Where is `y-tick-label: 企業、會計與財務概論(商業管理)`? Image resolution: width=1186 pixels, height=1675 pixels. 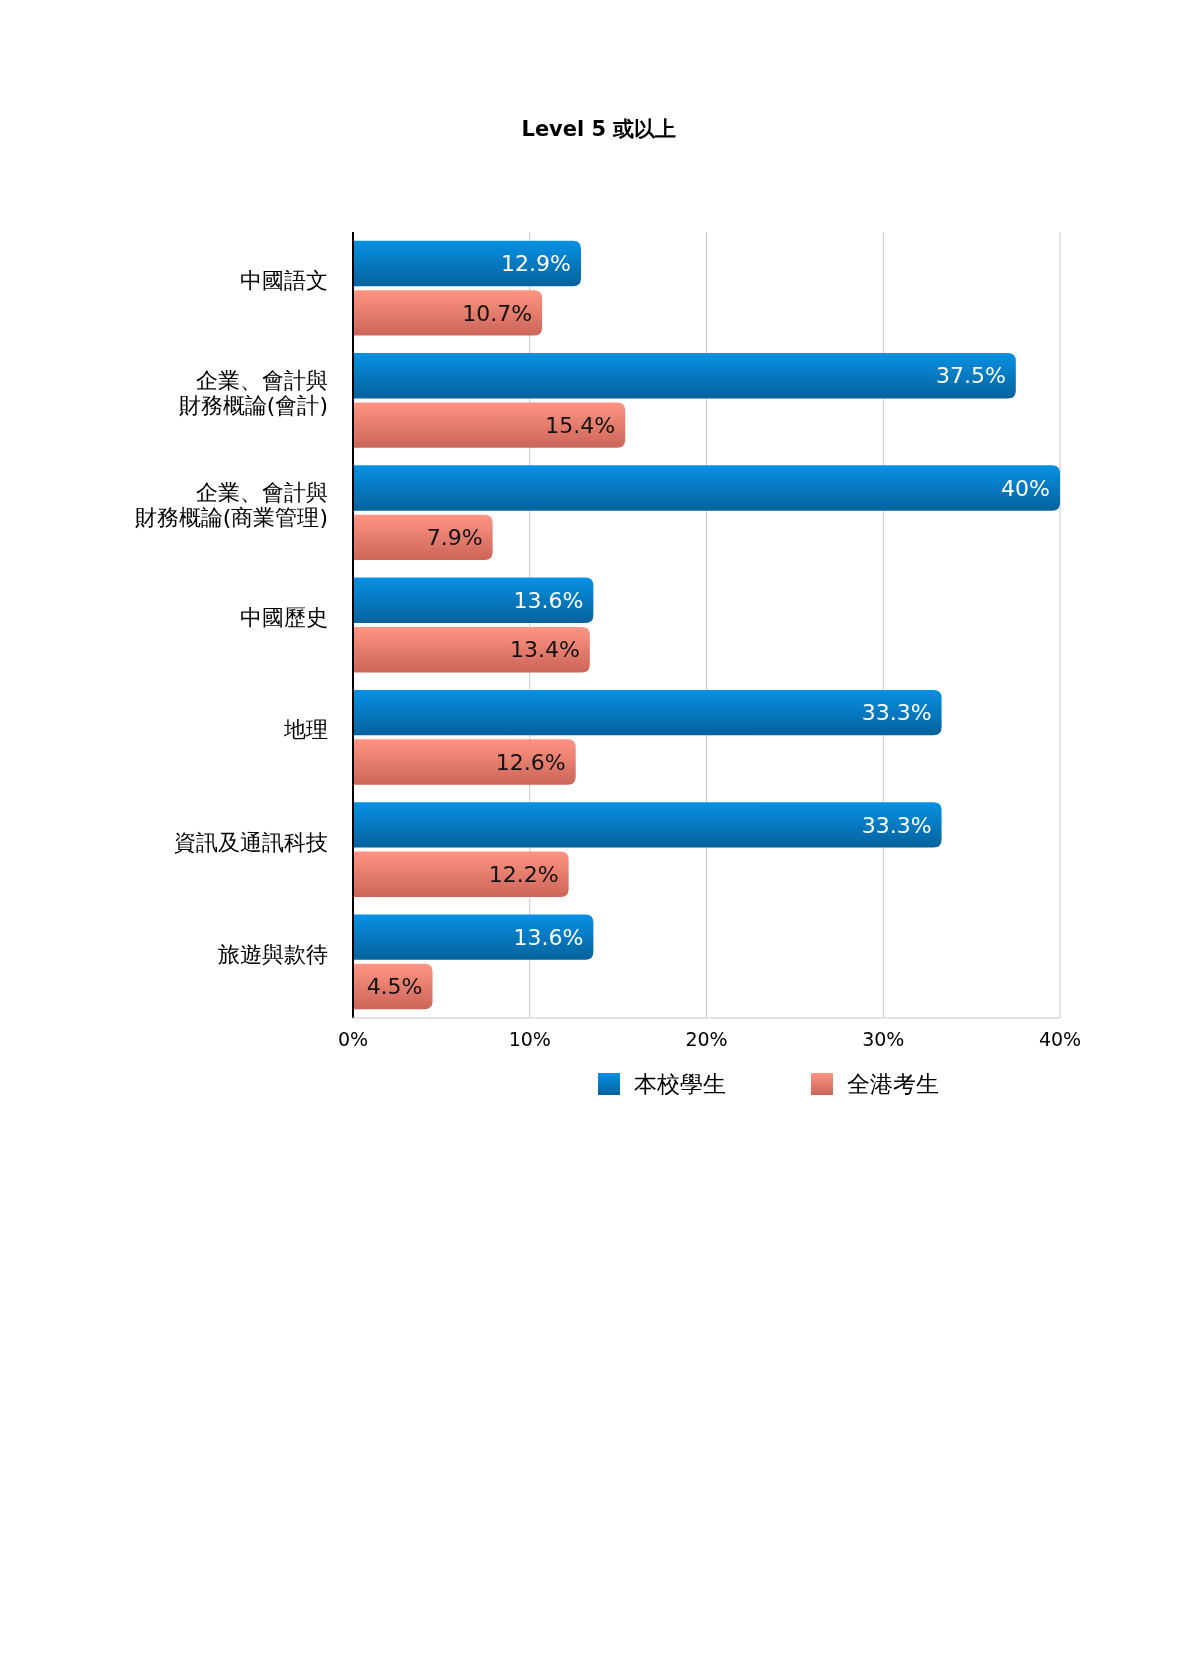
y-tick-label: 企業、會計與財務概論(商業管理) is located at coordinates (231, 505).